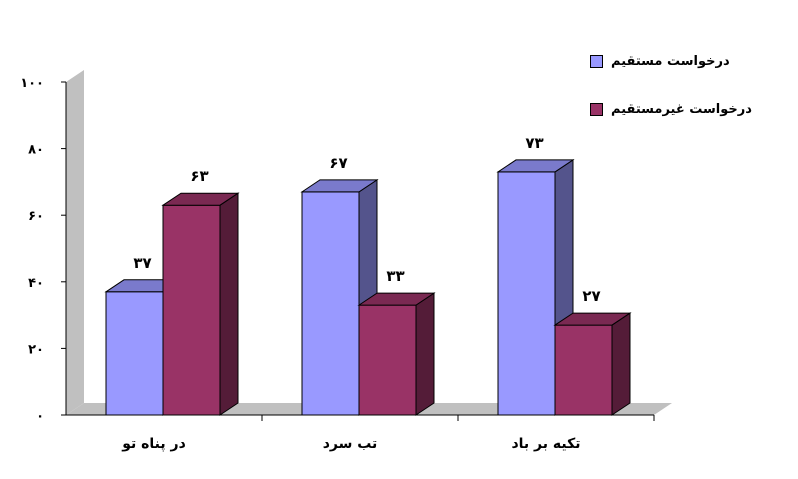 This screenshot has height=479, width=798. I want to click on y-tick-label: ۴۰, so click(36, 283).